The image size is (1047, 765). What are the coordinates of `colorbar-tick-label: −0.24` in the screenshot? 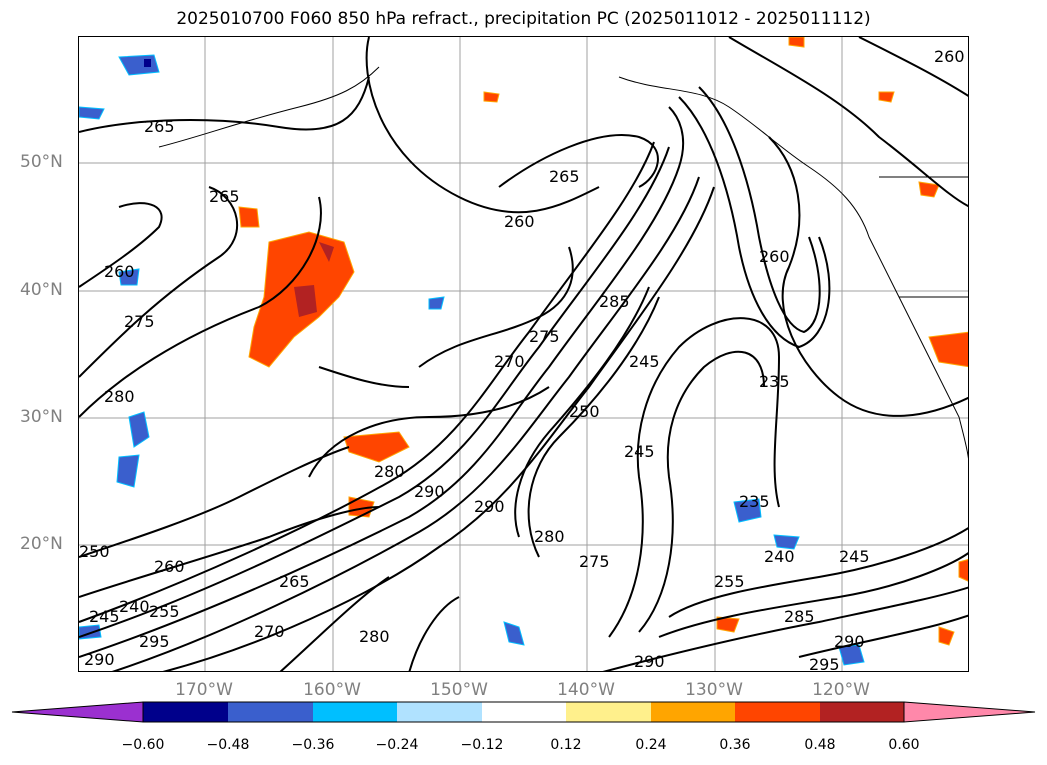 It's located at (397, 745).